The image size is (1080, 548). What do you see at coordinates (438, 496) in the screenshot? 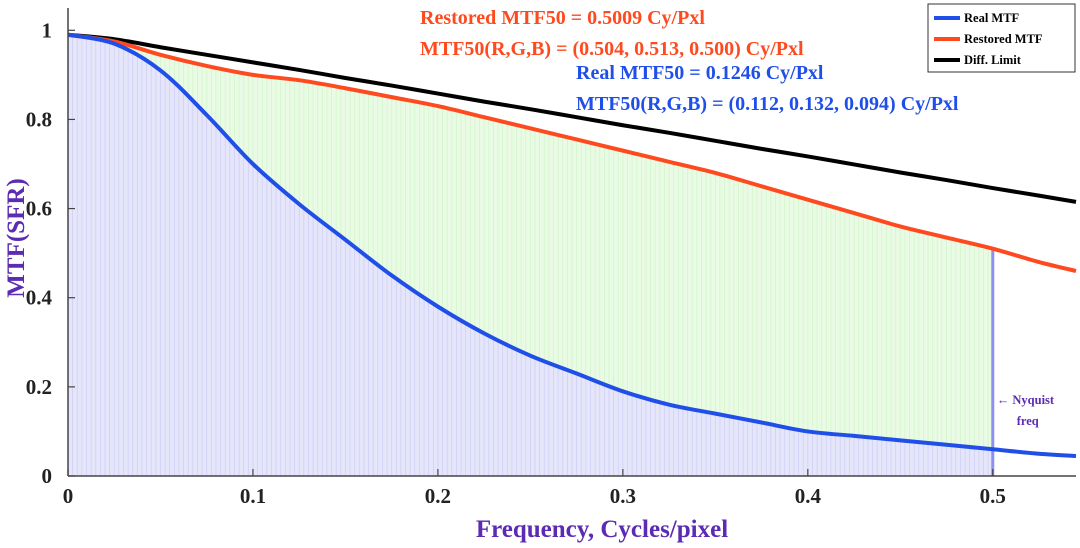
I see `x-tick-label: 0.2` at bounding box center [438, 496].